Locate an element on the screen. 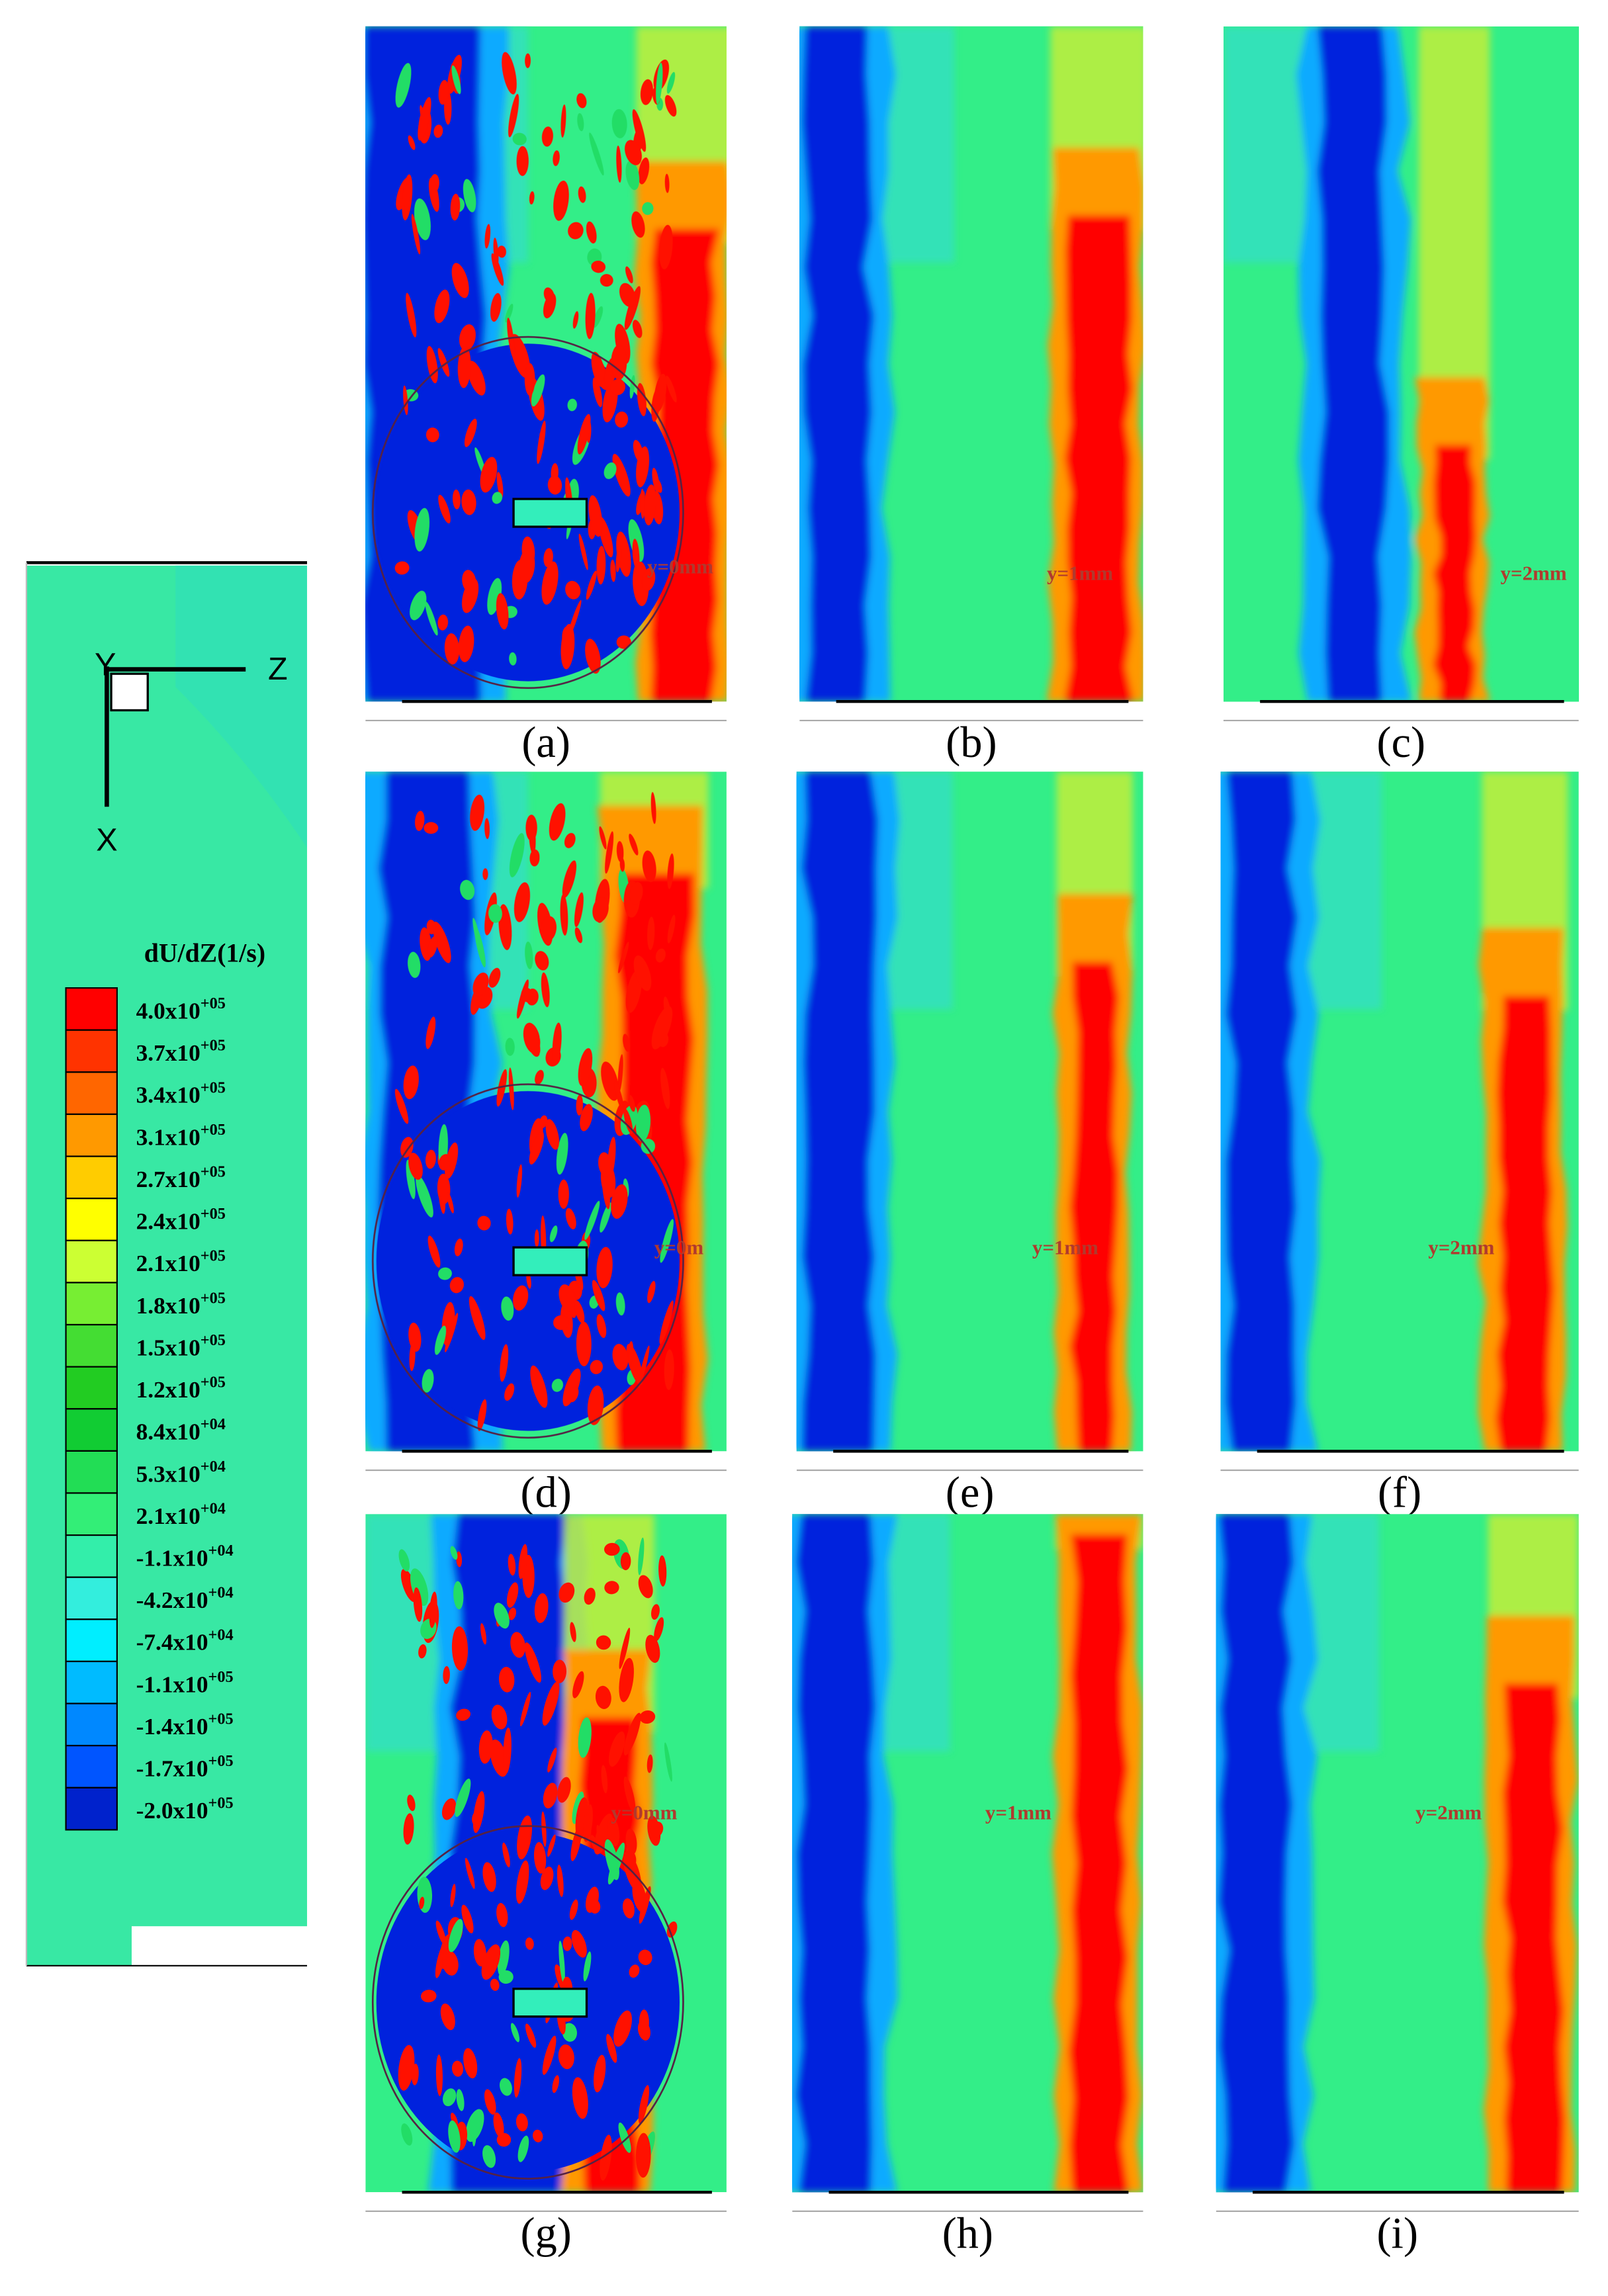  level-exponent: +04 is located at coordinates (213, 1508).